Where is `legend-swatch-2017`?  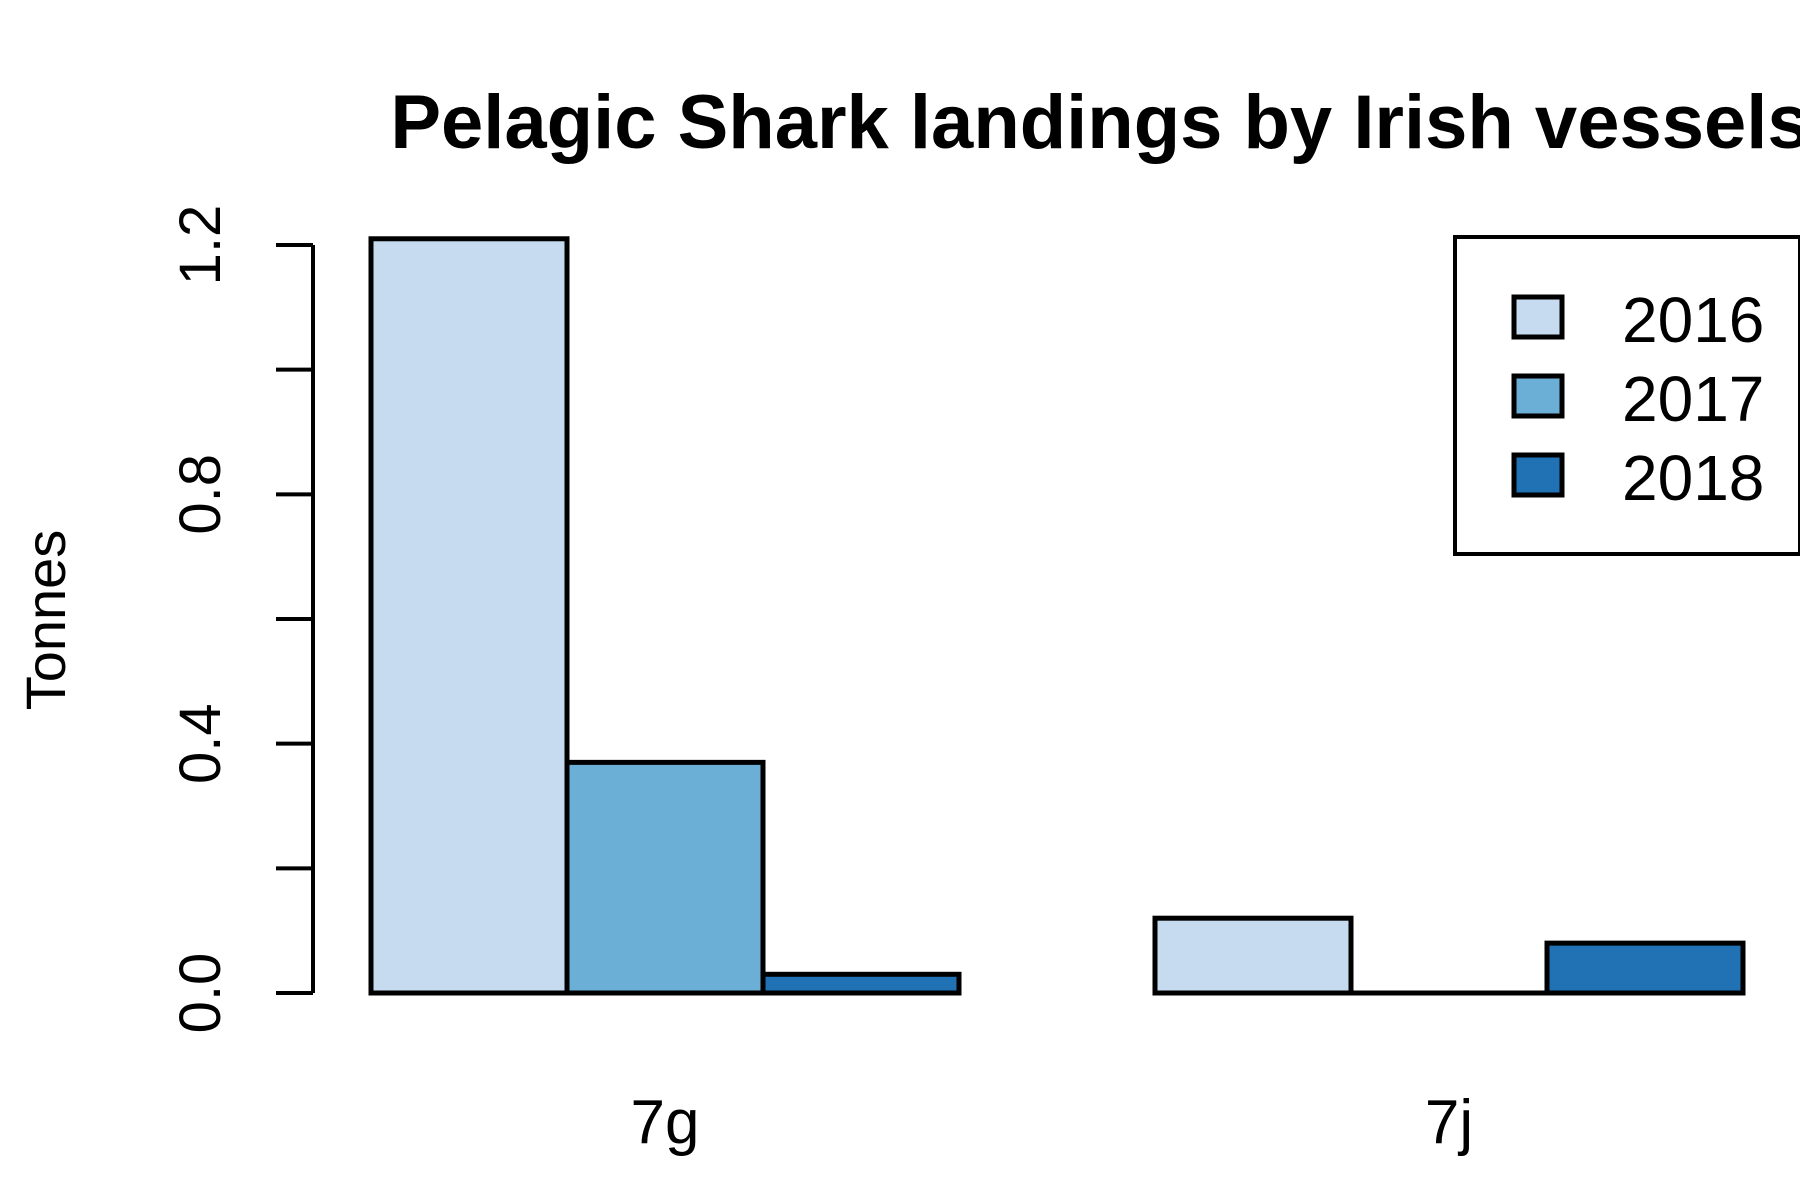 legend-swatch-2017 is located at coordinates (1538, 396).